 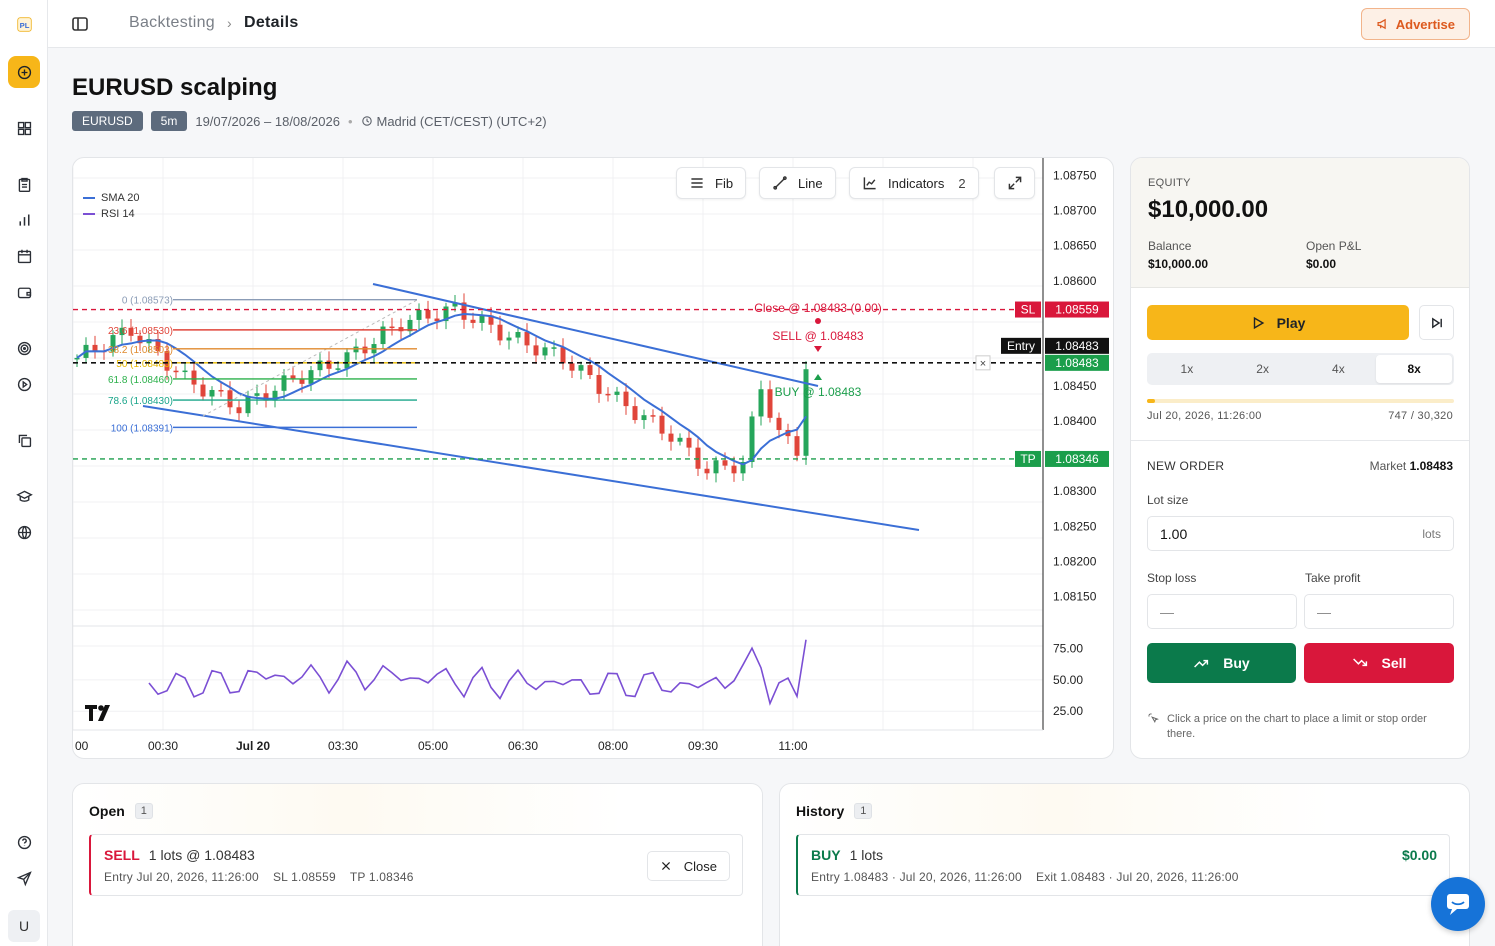 I want to click on speed-option-1x: 1x, so click(x=1187, y=369).